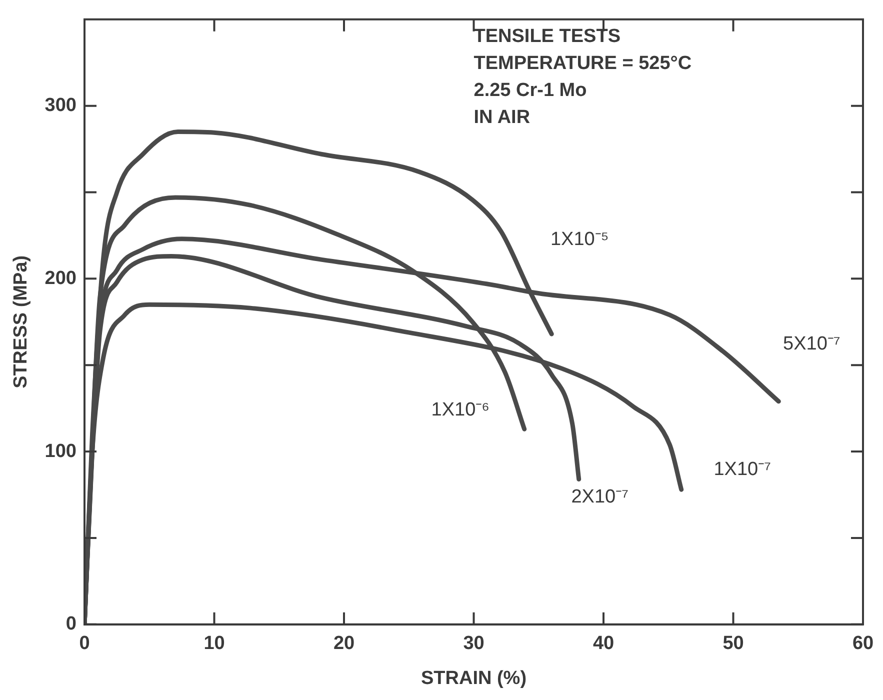 This screenshot has height=700, width=883. Describe the element at coordinates (21, 321) in the screenshot. I see `y-axis-title: STRESS (MPa)` at that location.